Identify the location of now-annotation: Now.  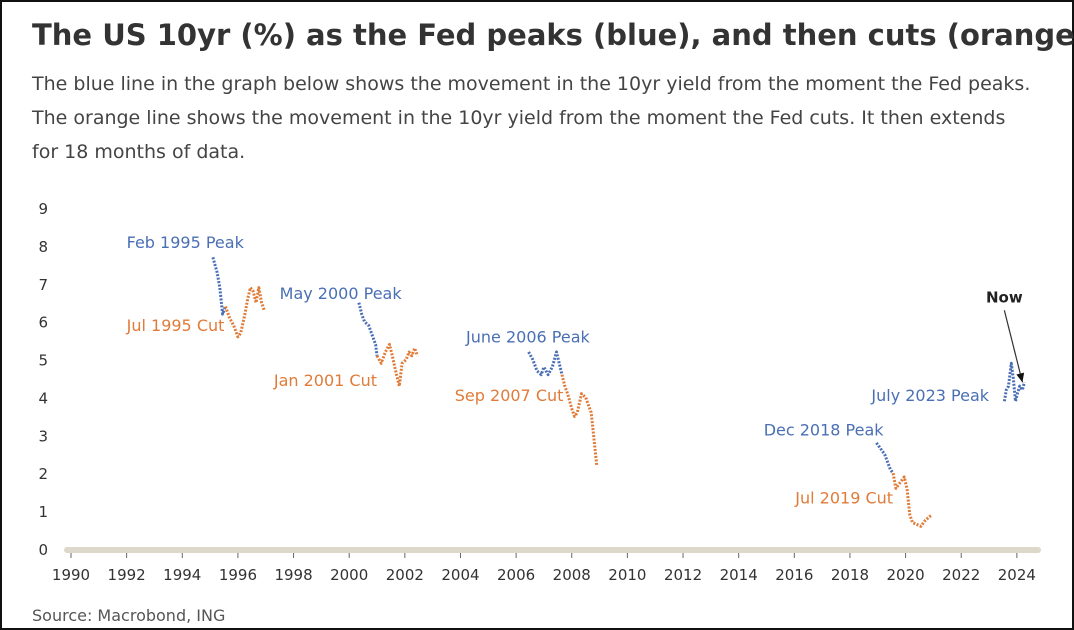
(1004, 298).